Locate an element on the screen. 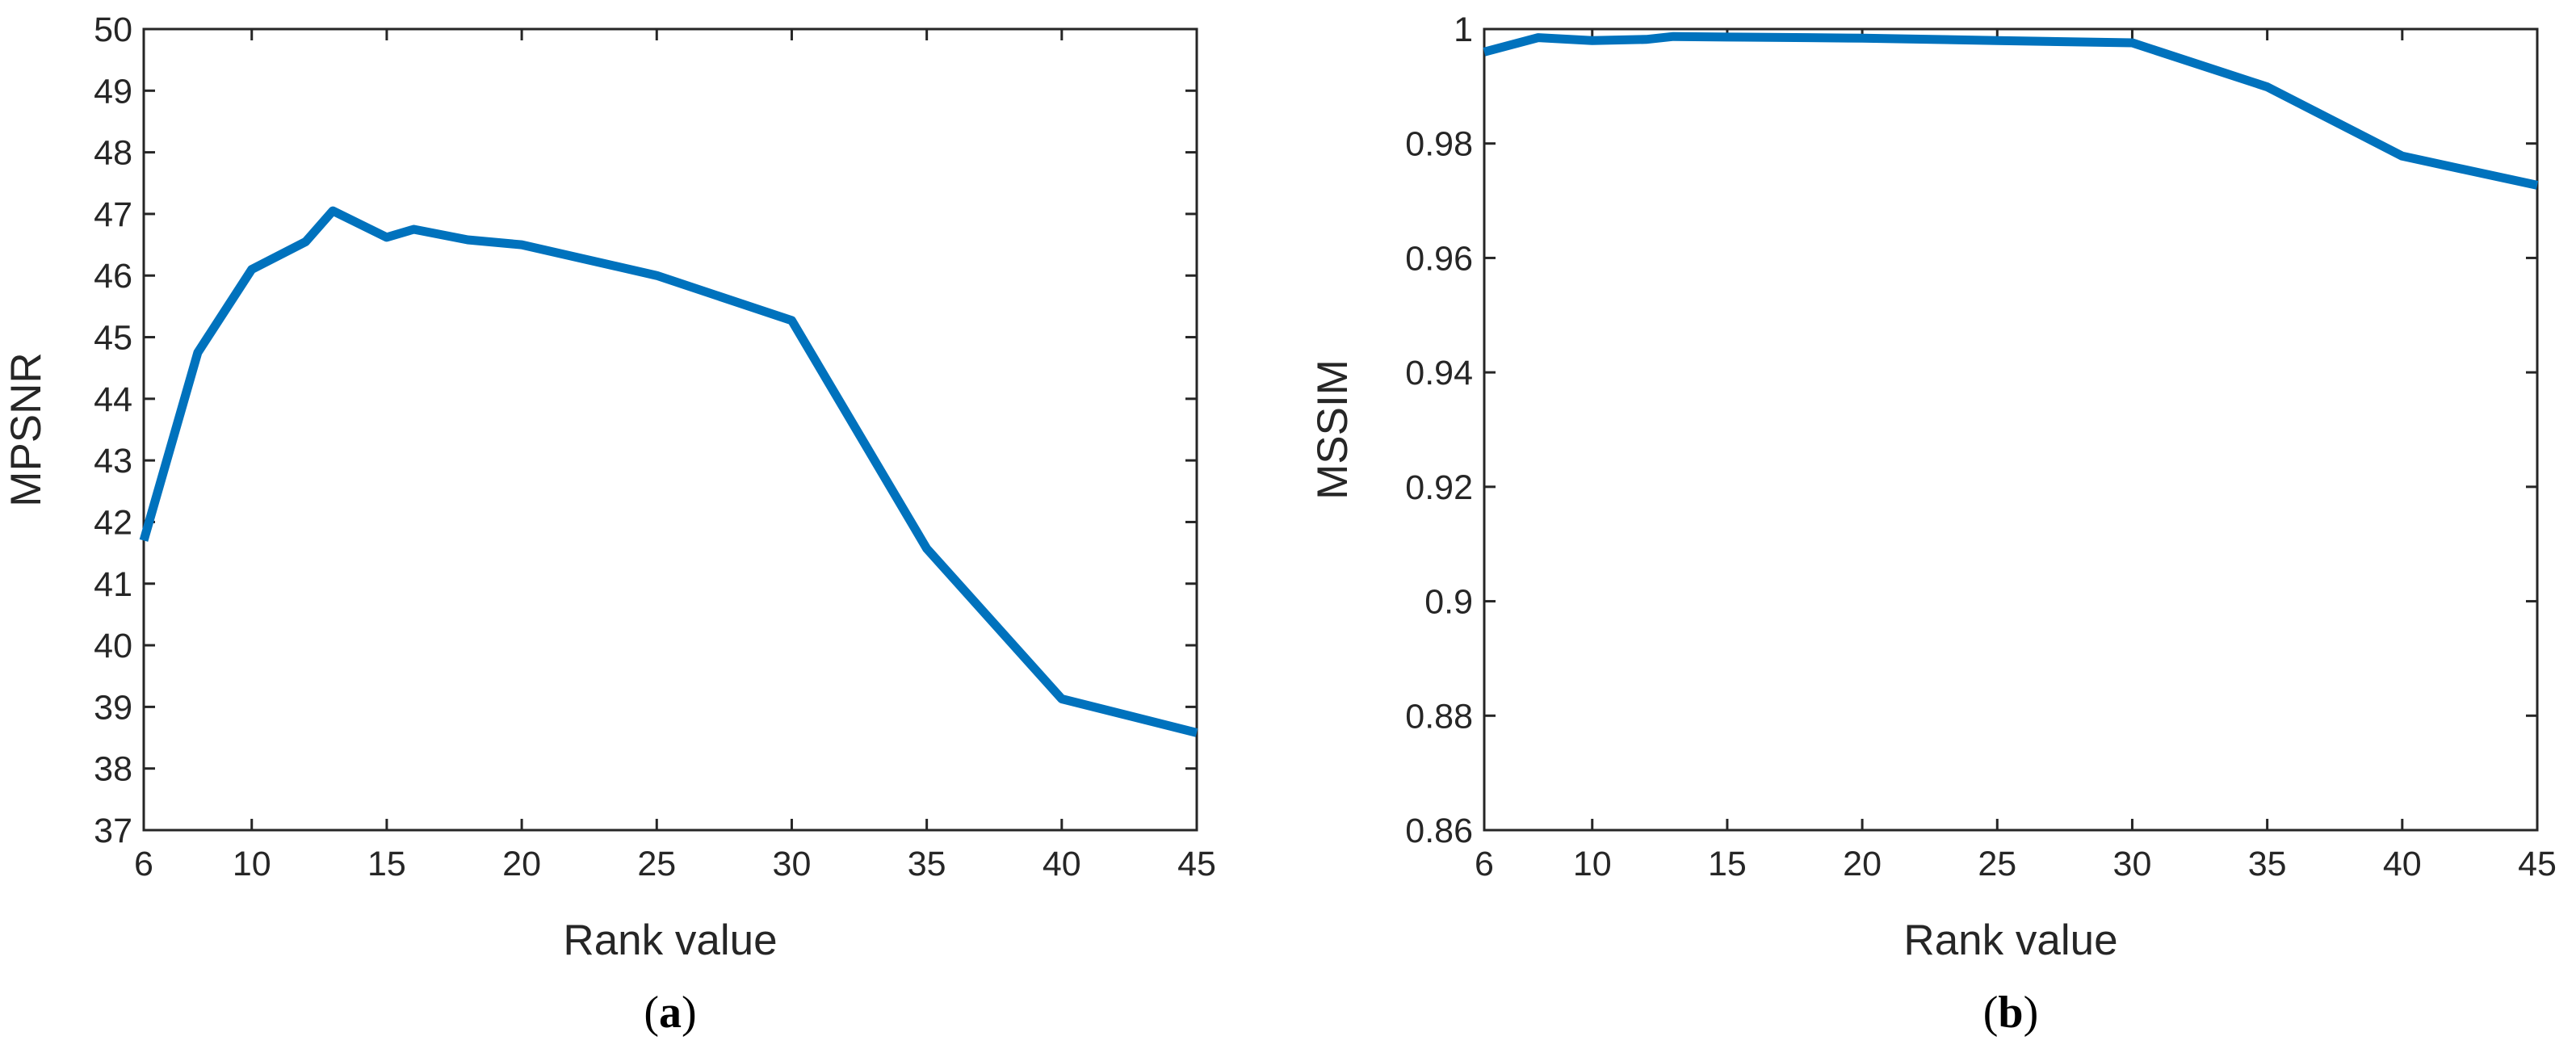 The width and height of the screenshot is (2576, 1053). y-tick-label: 43 is located at coordinates (113, 461).